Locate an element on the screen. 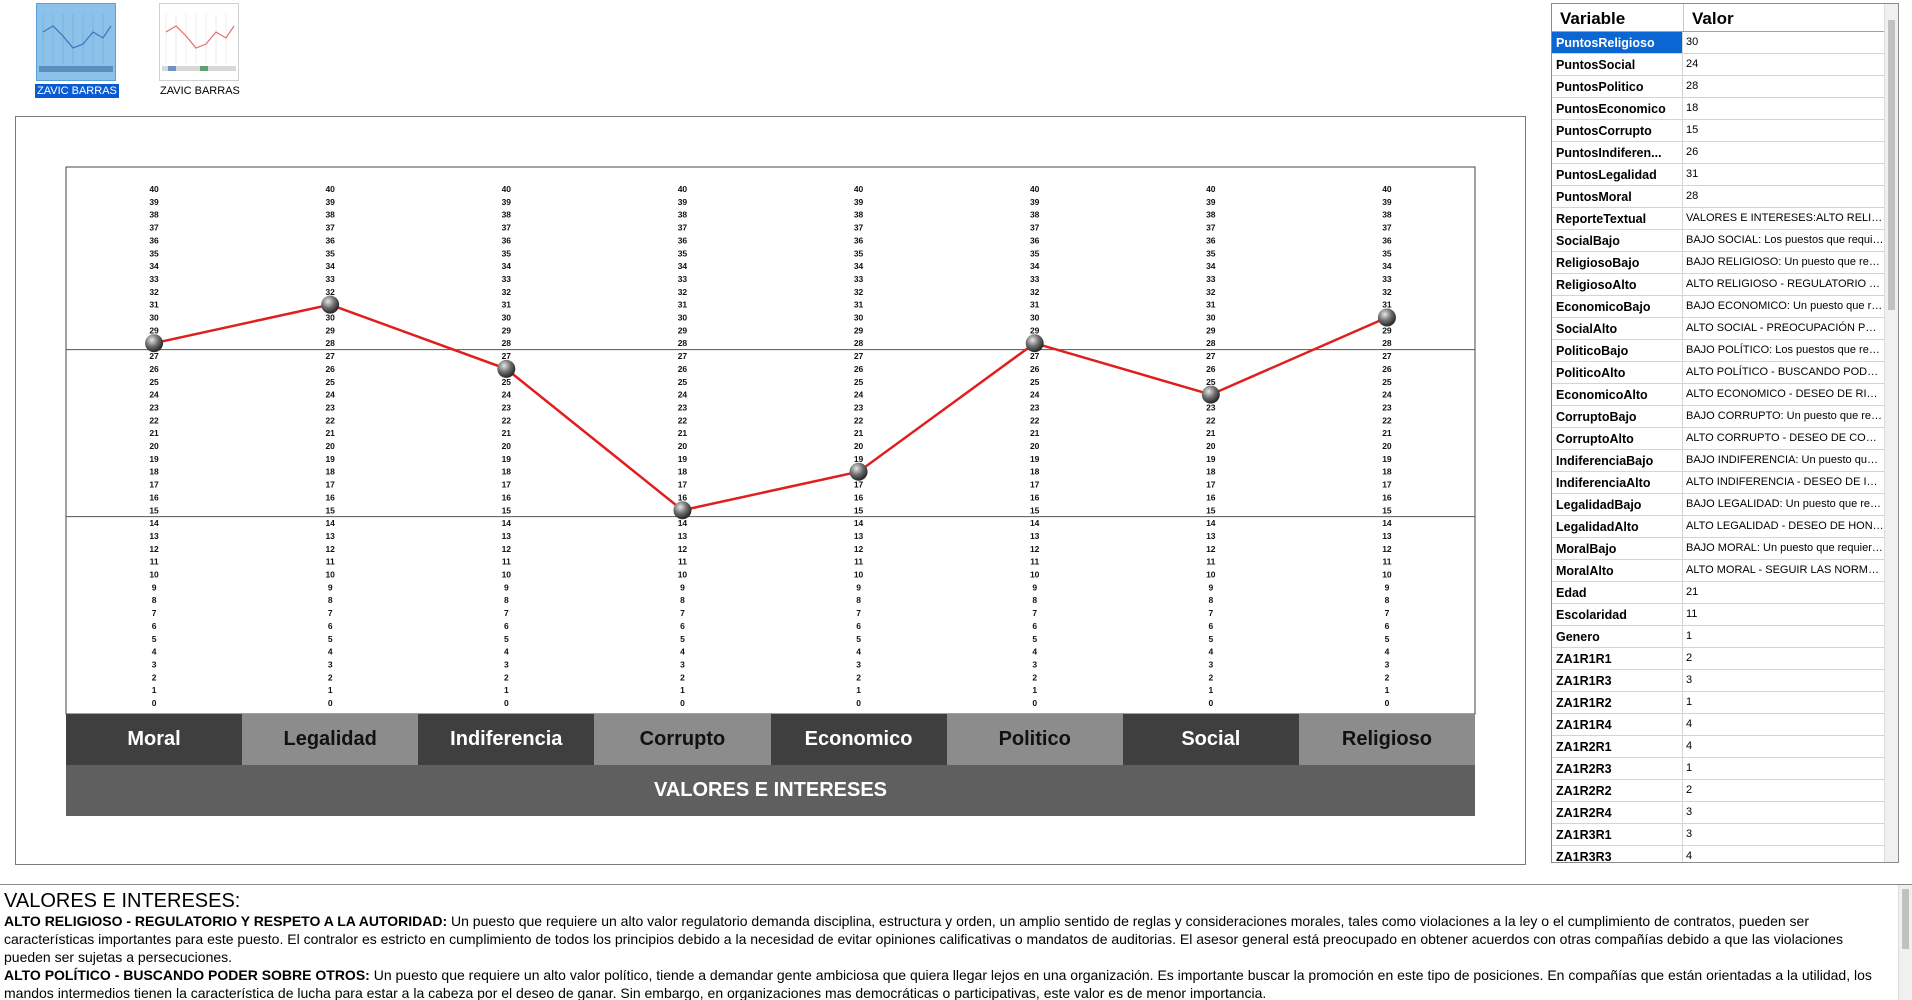  thumbnail-zavic-barras-2: ZAVIC BARRAS is located at coordinates (199, 51).